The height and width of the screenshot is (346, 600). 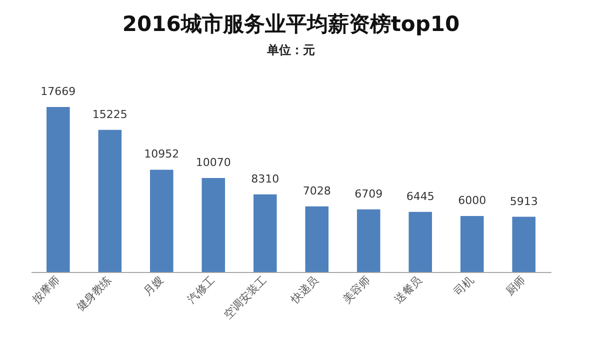 I want to click on chart-title: 2016城市服务业平均薪资榜top10, so click(x=291, y=24).